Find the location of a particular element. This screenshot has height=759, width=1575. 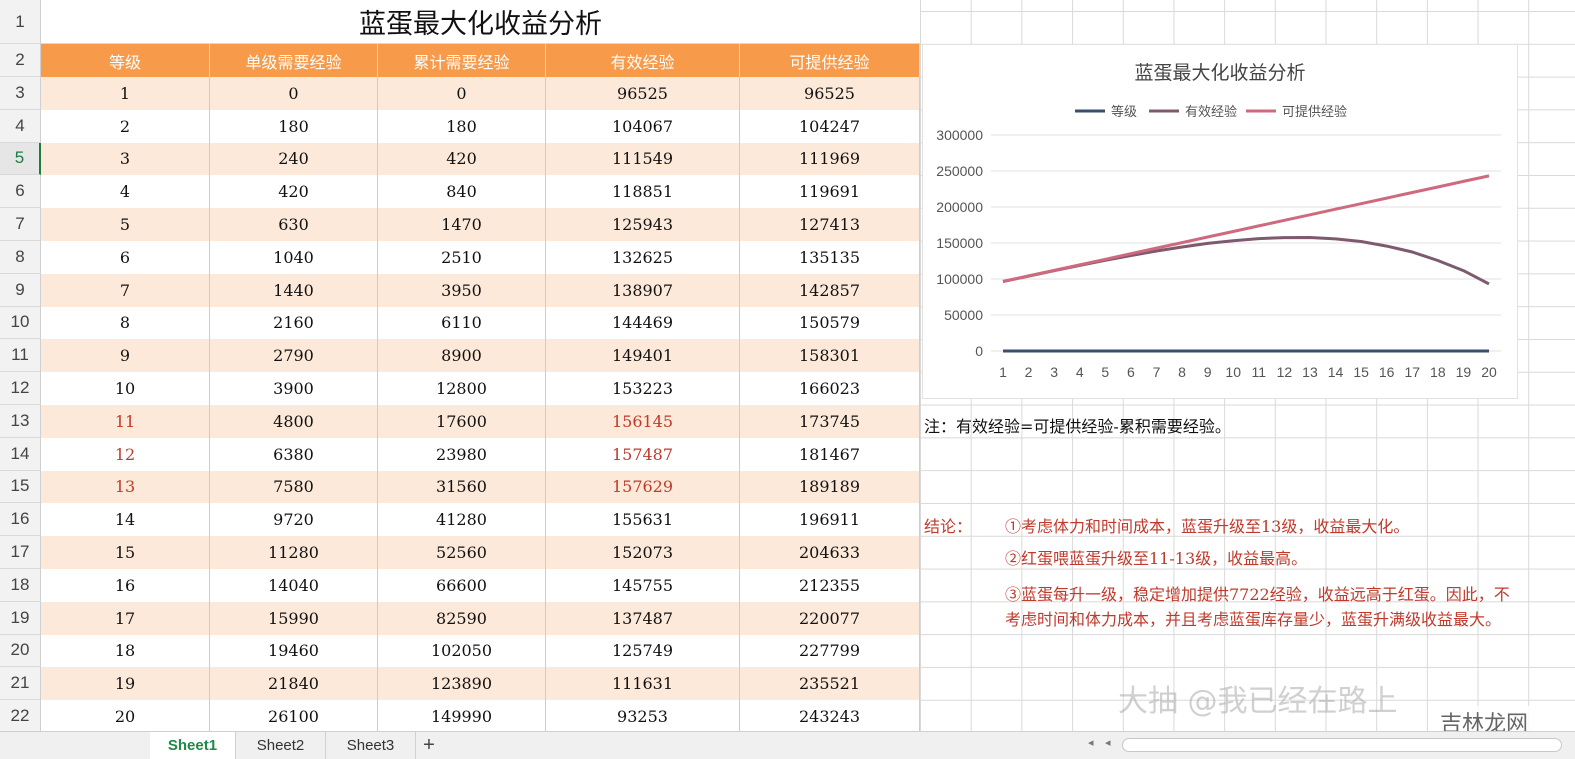

row-number: 21 is located at coordinates (20, 684).